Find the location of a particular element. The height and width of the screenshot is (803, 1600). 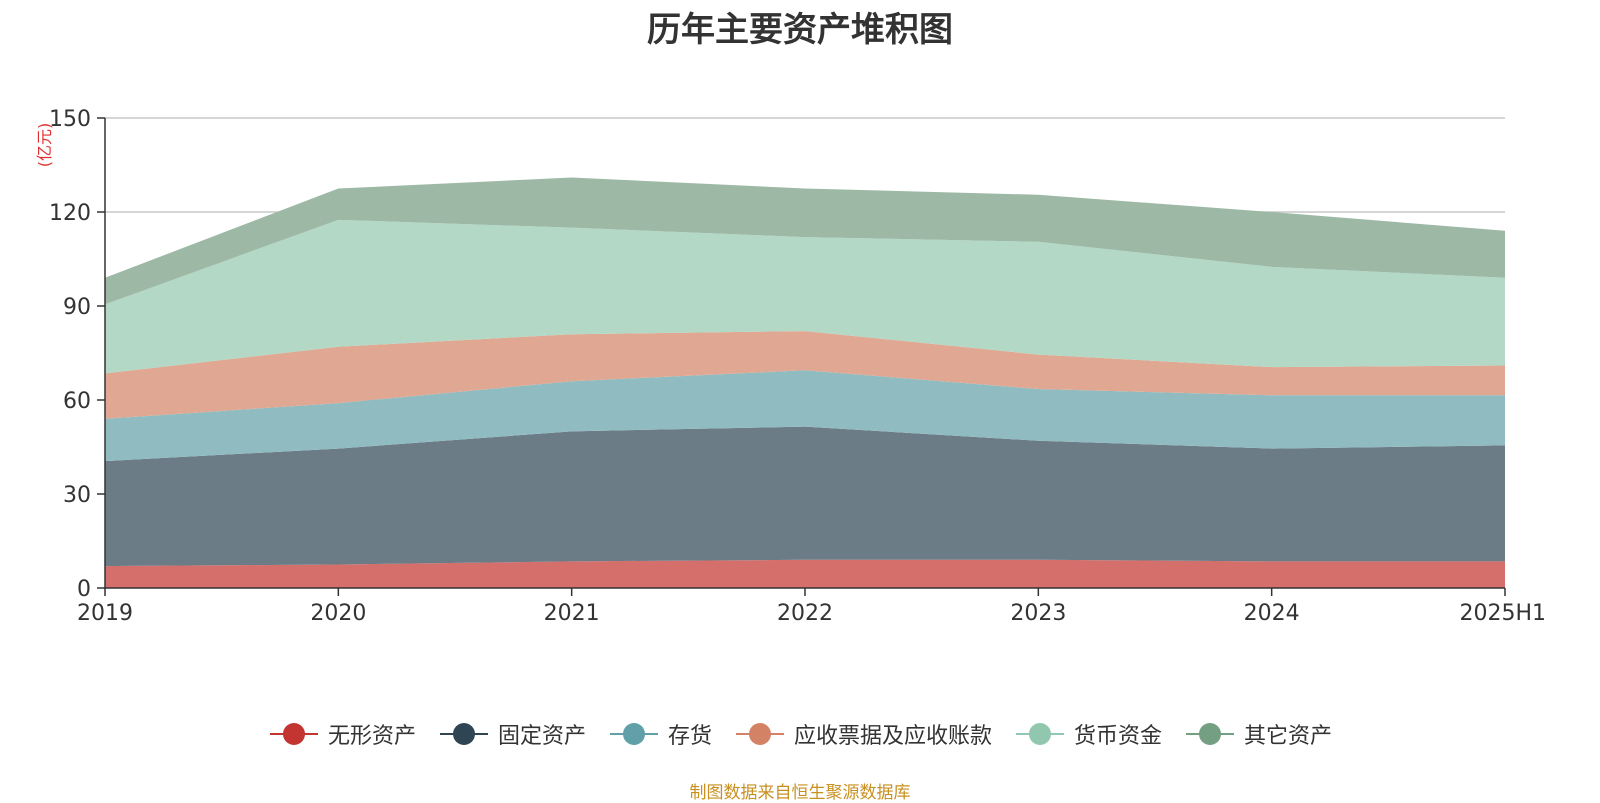

x-tick-label: 2019 is located at coordinates (105, 613).